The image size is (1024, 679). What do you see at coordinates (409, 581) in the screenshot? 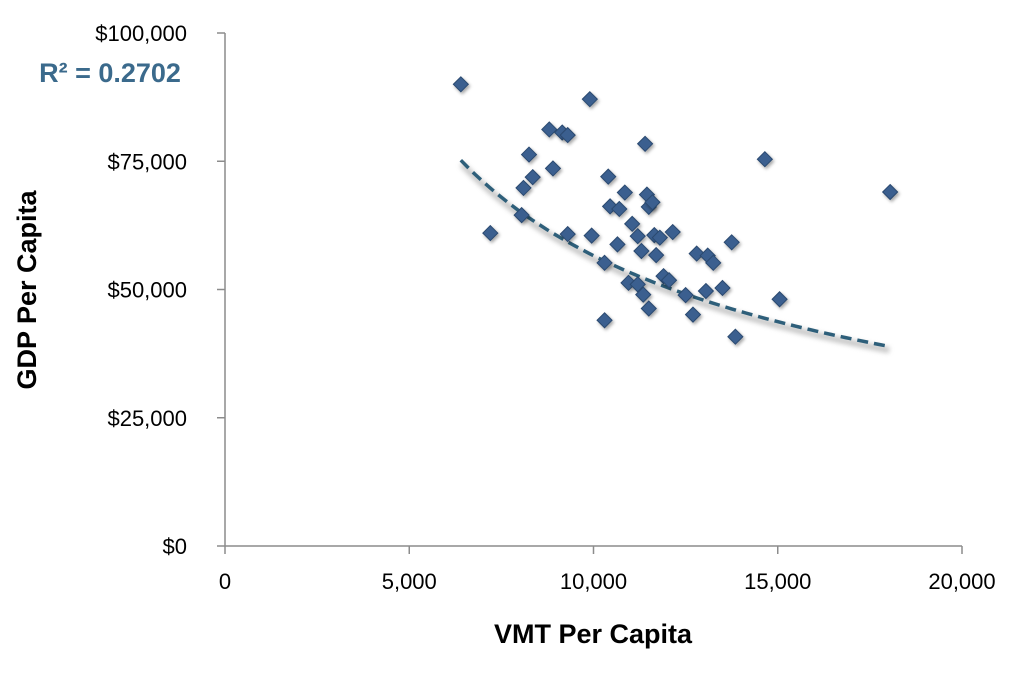
I see `x-tick-label: 5,000` at bounding box center [409, 581].